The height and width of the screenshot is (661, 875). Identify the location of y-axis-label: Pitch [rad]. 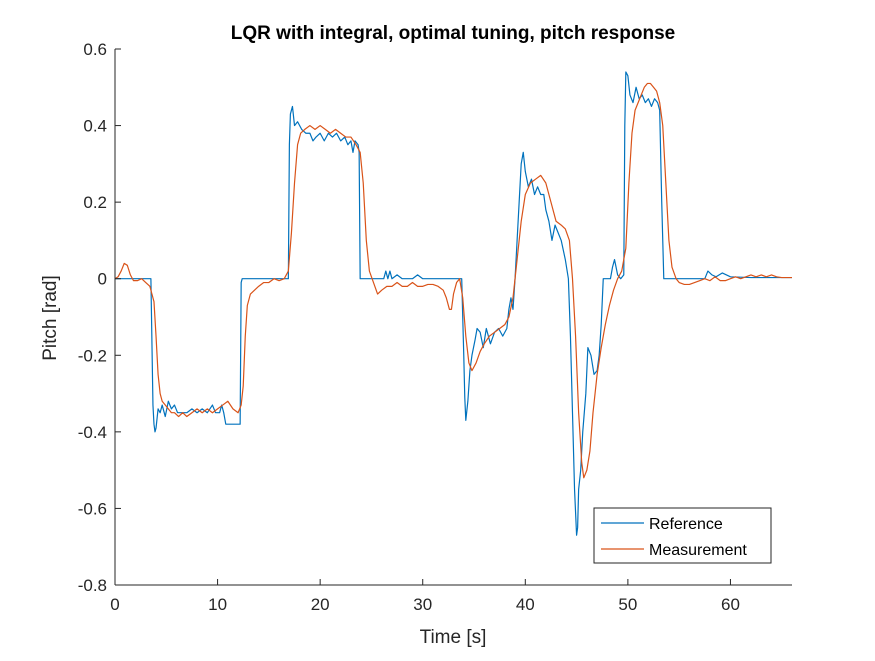
(50, 318).